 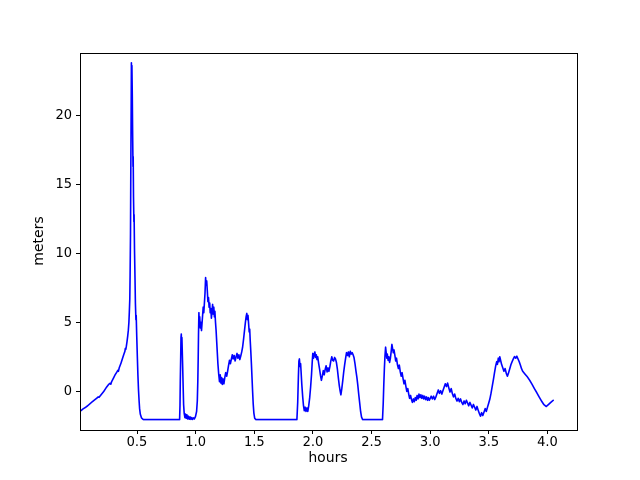 What do you see at coordinates (313, 442) in the screenshot?
I see `x-tick-label: 2.0` at bounding box center [313, 442].